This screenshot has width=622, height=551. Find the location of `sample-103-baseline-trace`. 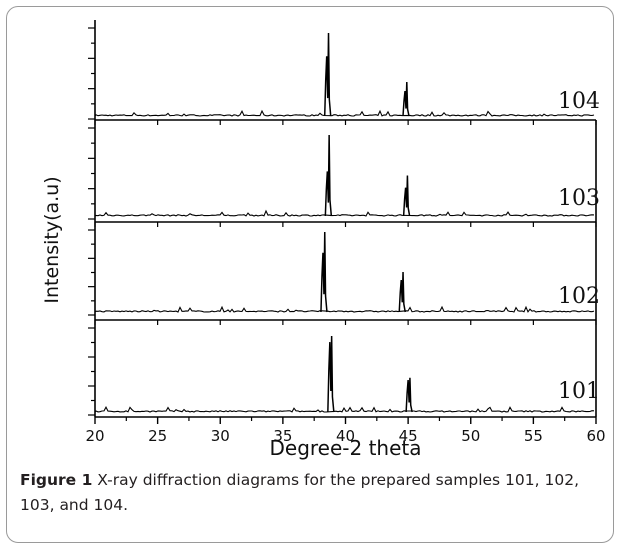

sample-103-baseline-trace is located at coordinates (344, 213).